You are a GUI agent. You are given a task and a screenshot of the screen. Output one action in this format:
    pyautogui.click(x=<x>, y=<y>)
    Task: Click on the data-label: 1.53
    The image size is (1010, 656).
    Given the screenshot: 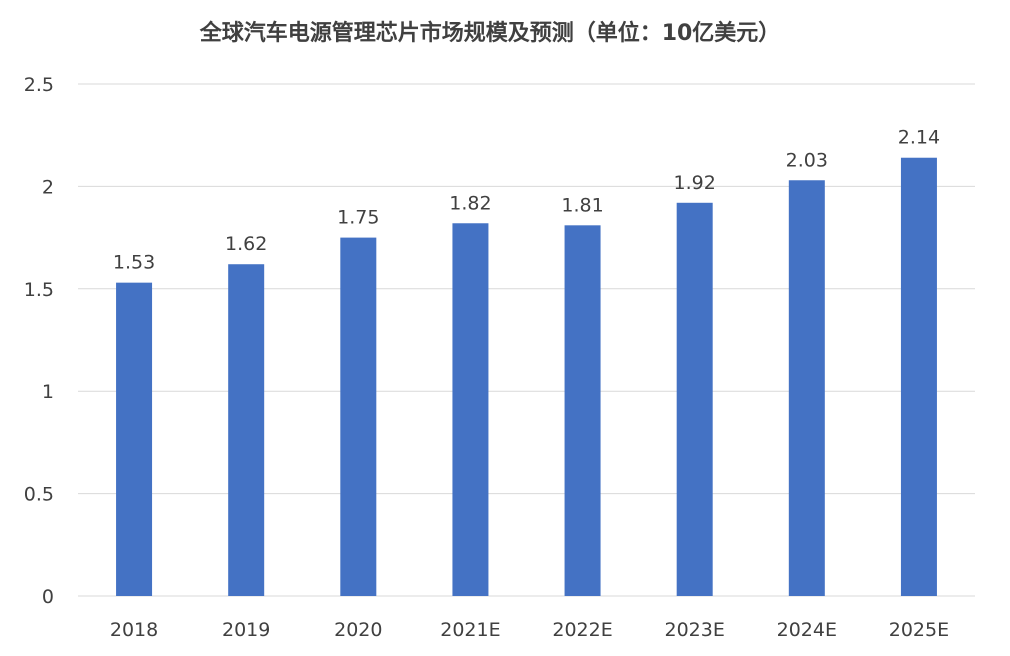 What is the action you would take?
    pyautogui.click(x=134, y=263)
    